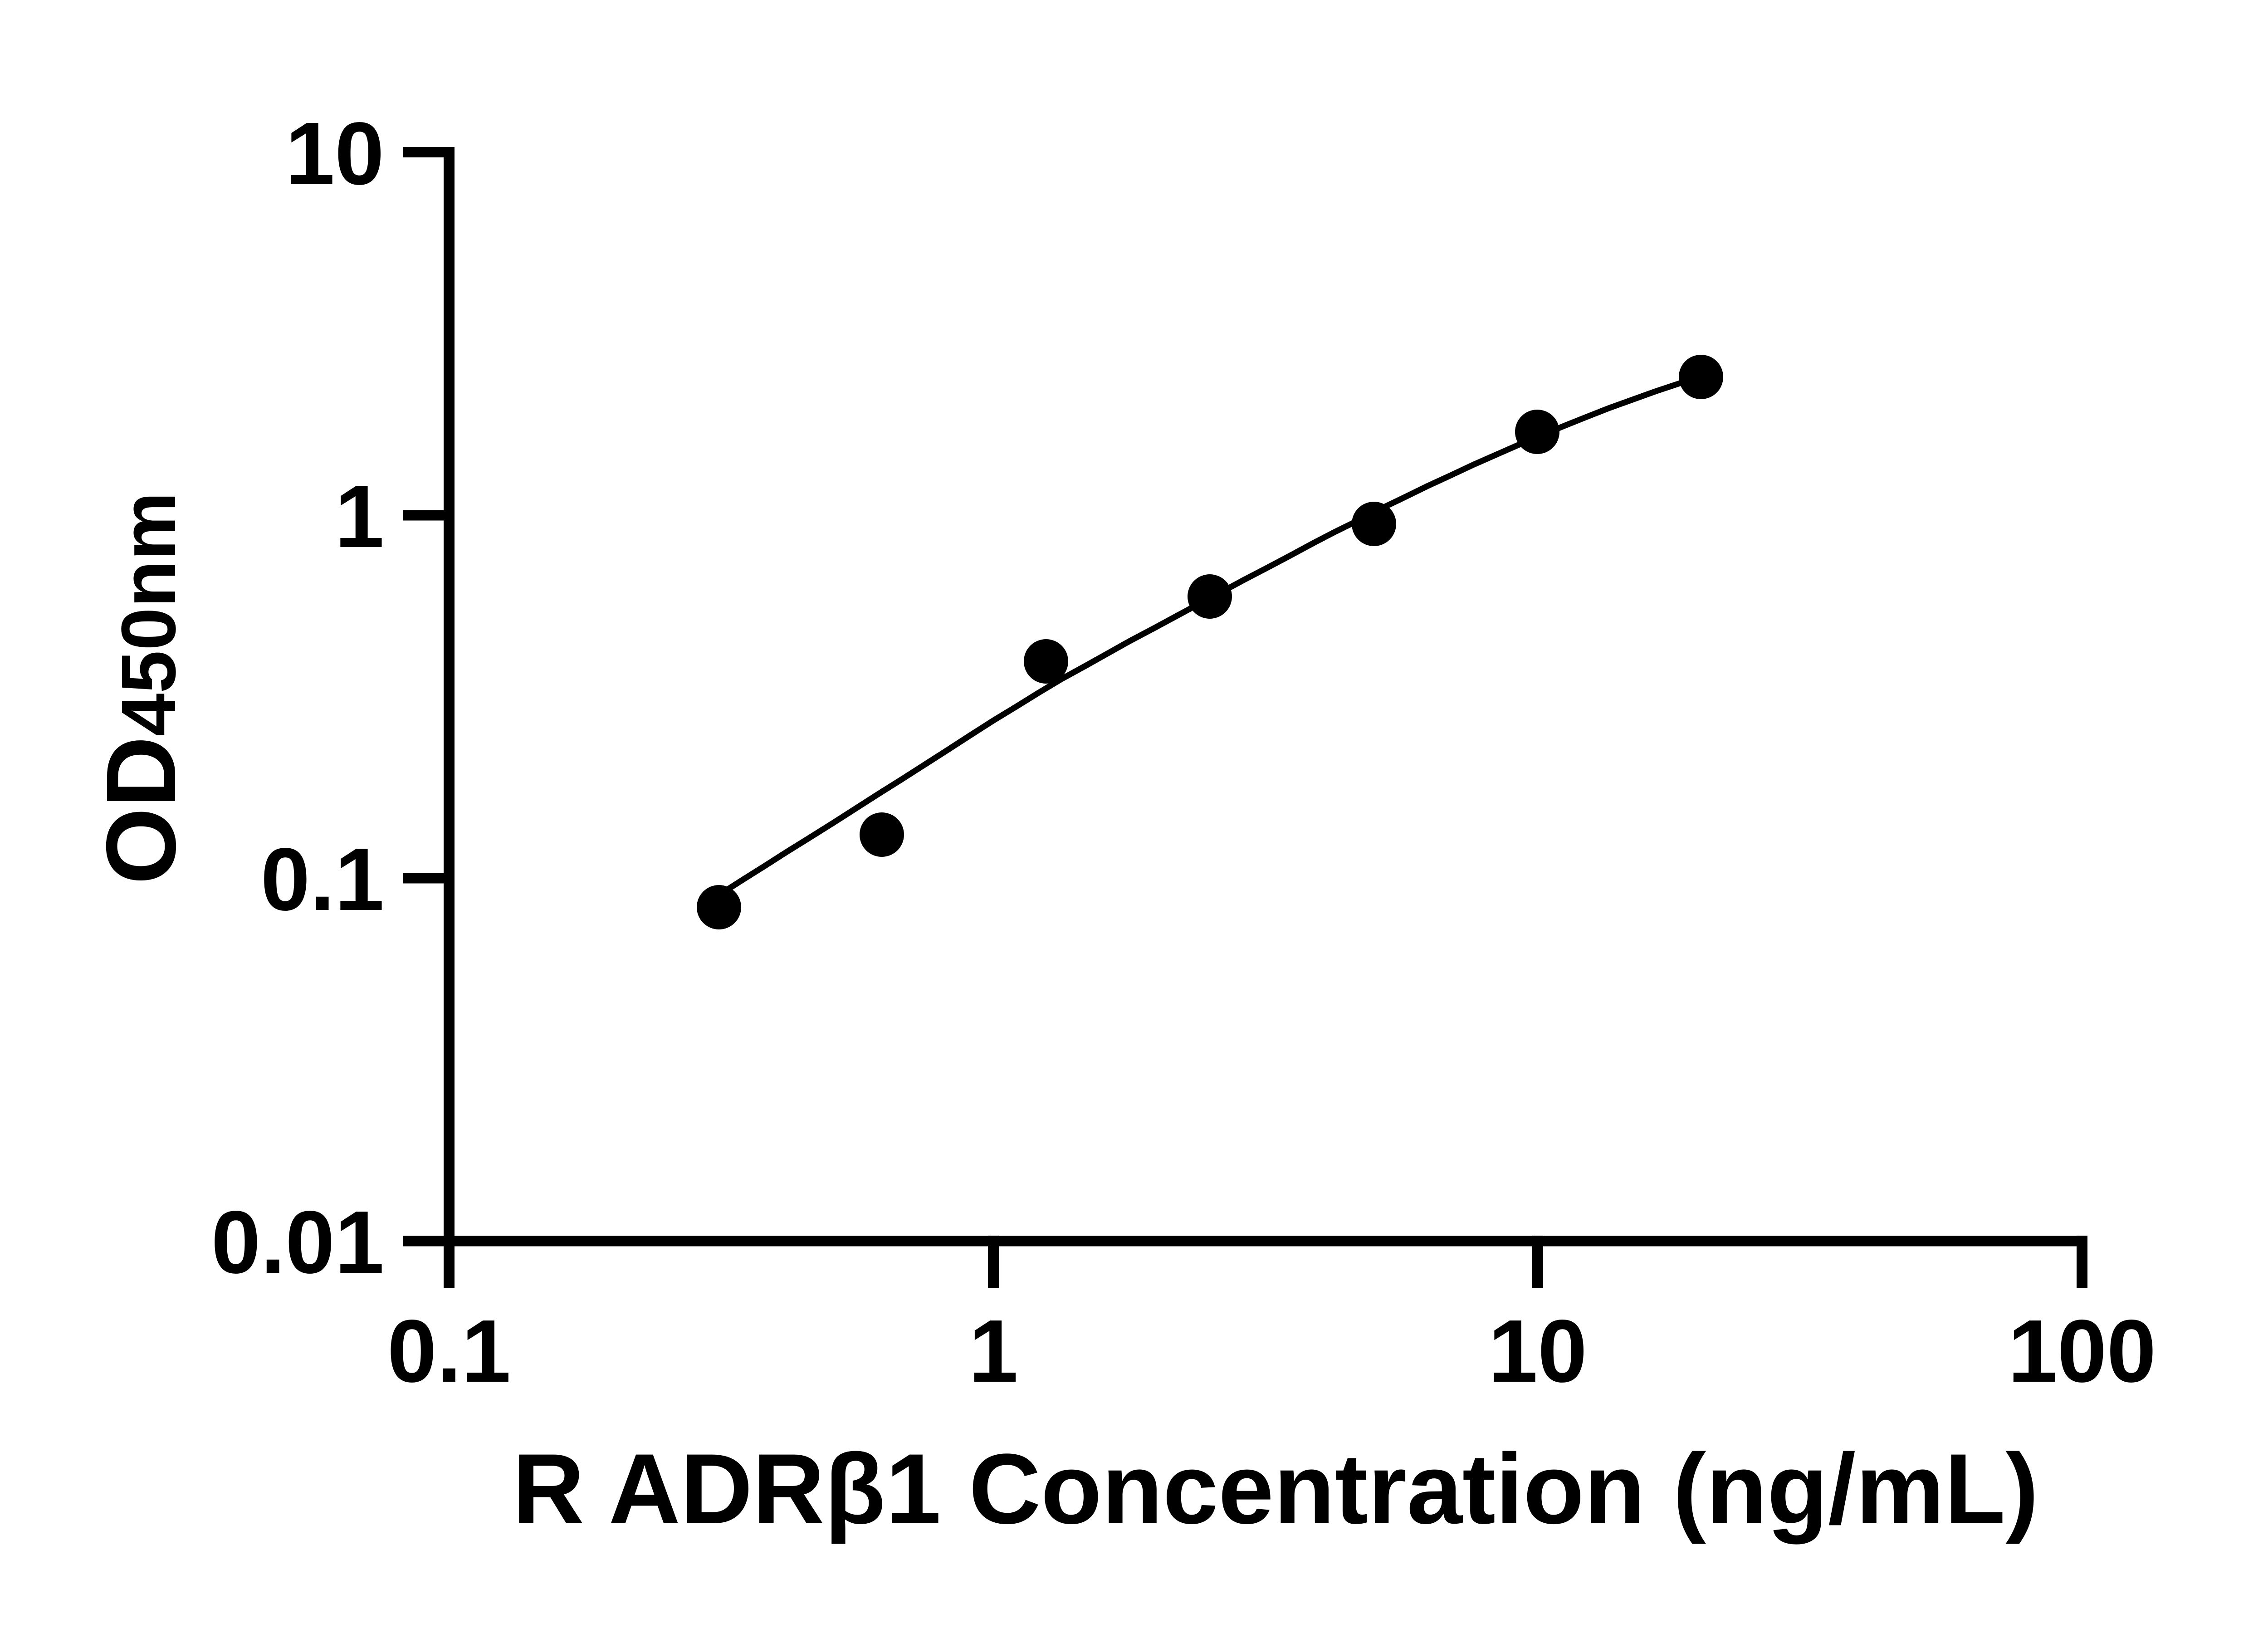 The height and width of the screenshot is (1633, 2268). I want to click on svg-text: 0.01, so click(298, 1242).